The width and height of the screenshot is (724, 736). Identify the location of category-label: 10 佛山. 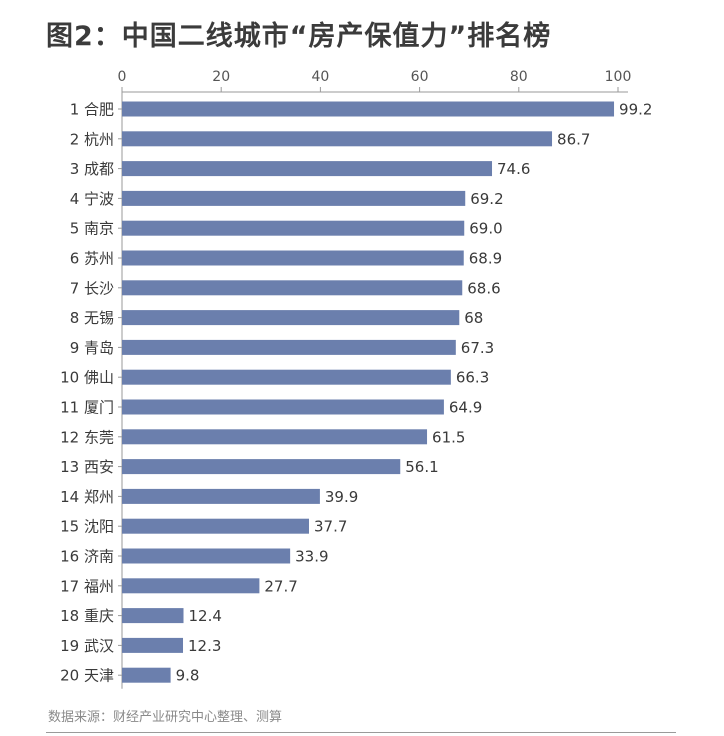
(87, 378).